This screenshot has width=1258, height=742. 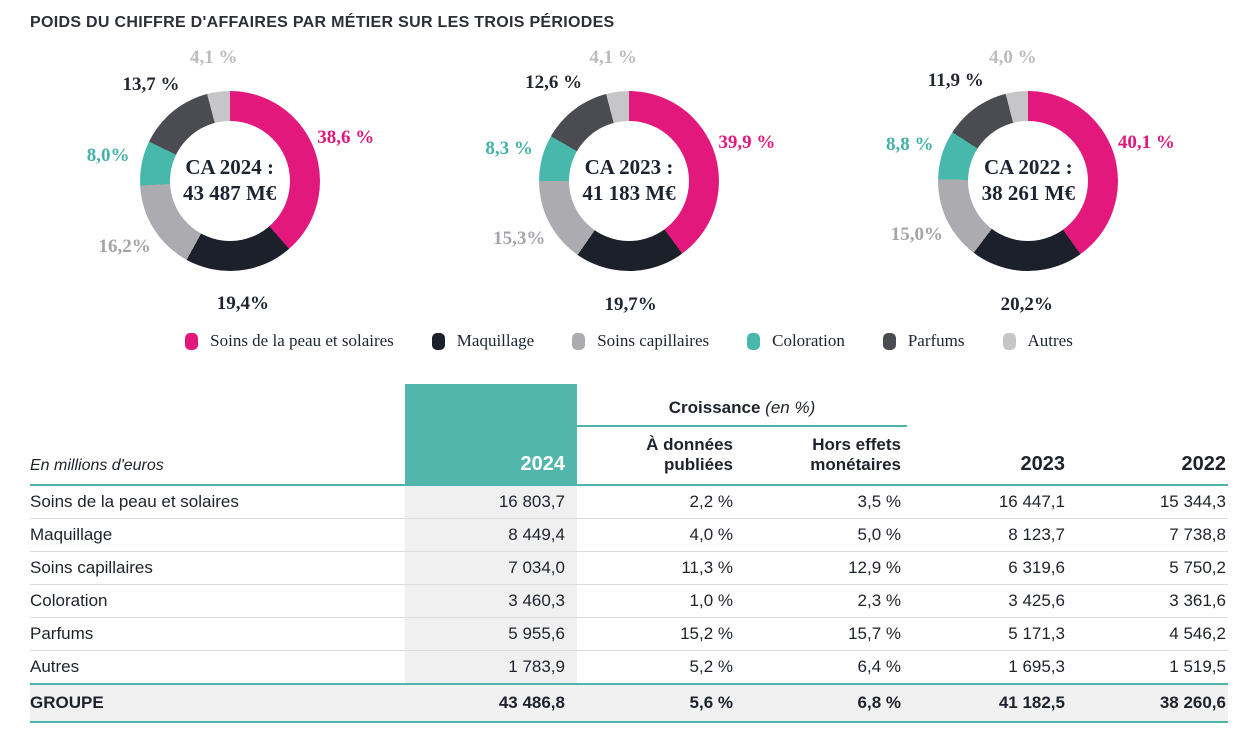 What do you see at coordinates (1147, 667) in the screenshot?
I see `cell-2022: 1 519,5` at bounding box center [1147, 667].